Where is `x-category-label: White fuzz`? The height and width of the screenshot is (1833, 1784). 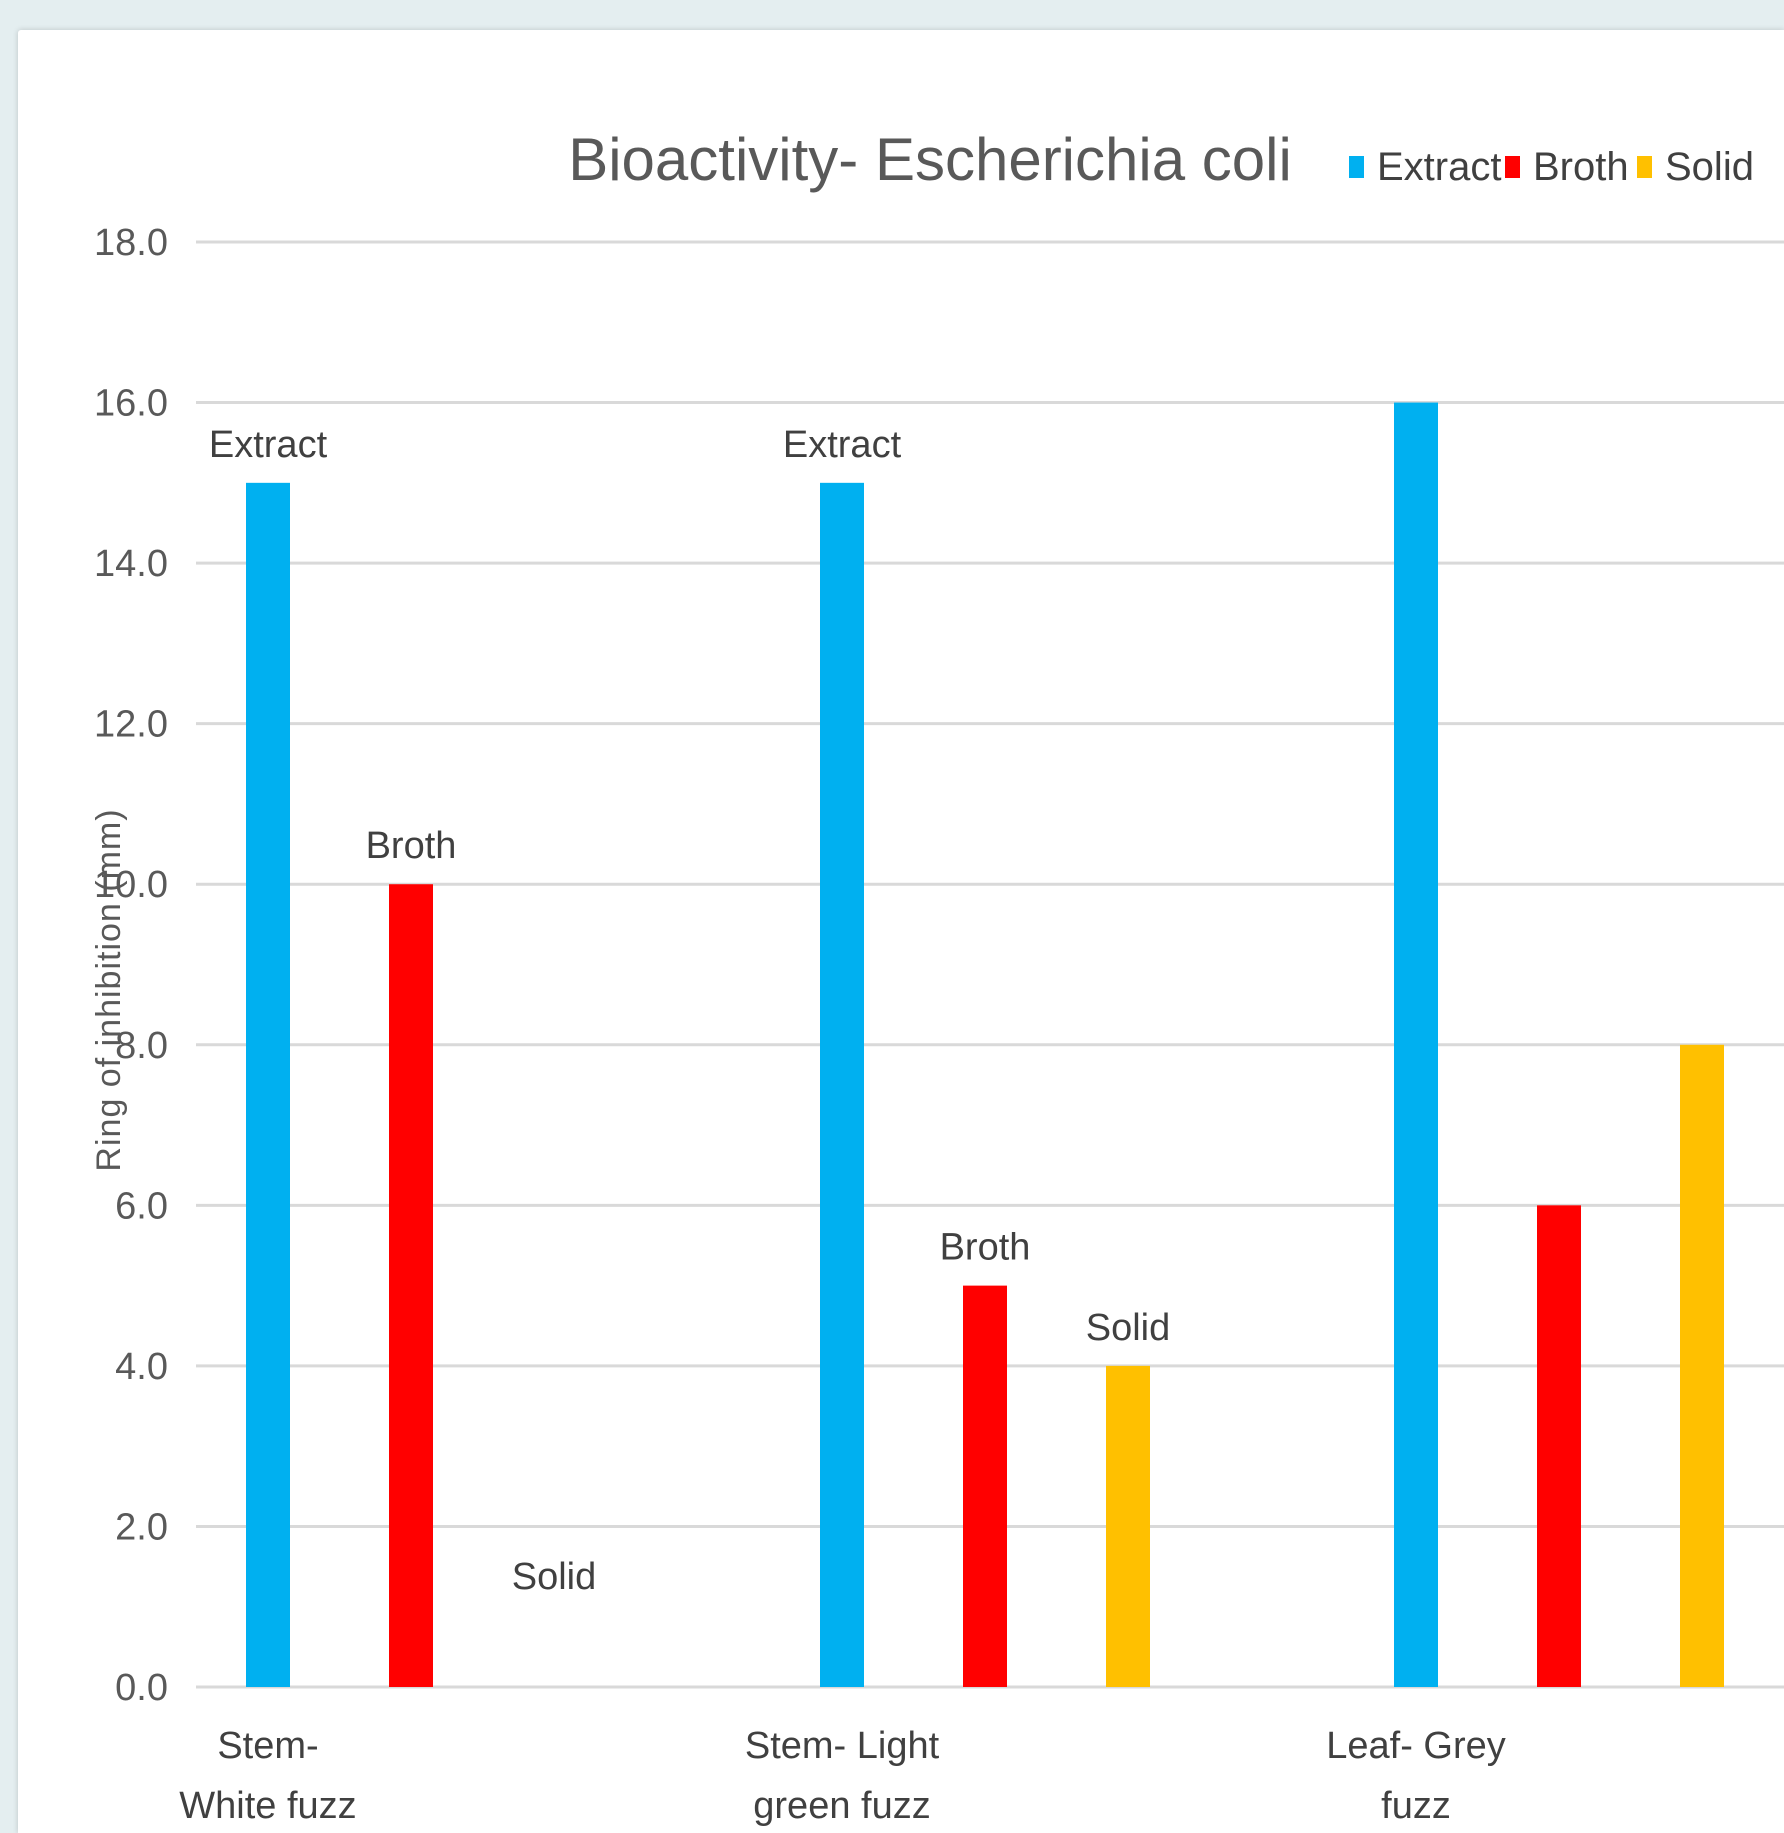 x-category-label: White fuzz is located at coordinates (267, 1806).